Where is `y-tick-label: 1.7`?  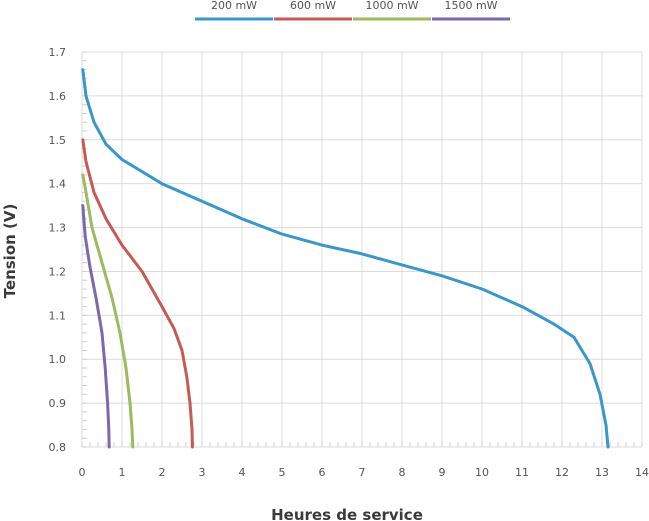 y-tick-label: 1.7 is located at coordinates (58, 52).